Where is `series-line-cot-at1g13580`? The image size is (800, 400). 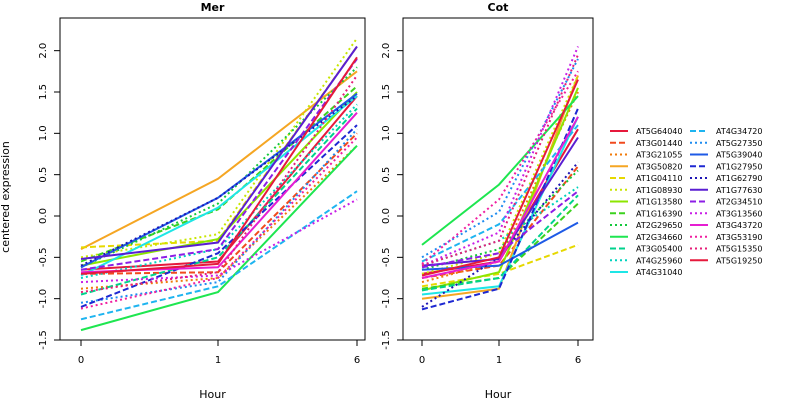 series-line-cot-at1g13580 is located at coordinates (500, 189).